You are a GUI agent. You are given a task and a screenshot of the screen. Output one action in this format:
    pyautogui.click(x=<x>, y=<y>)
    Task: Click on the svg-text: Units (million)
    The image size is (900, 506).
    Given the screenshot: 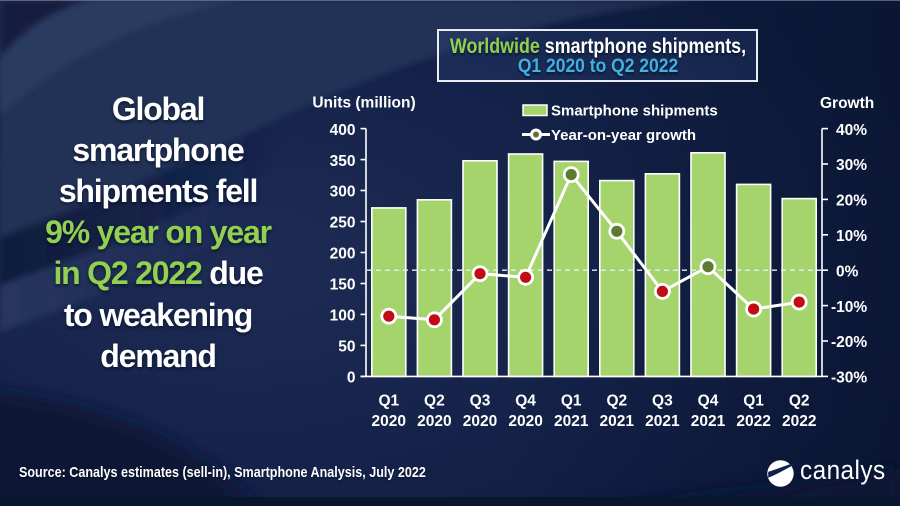 What is the action you would take?
    pyautogui.click(x=363, y=103)
    